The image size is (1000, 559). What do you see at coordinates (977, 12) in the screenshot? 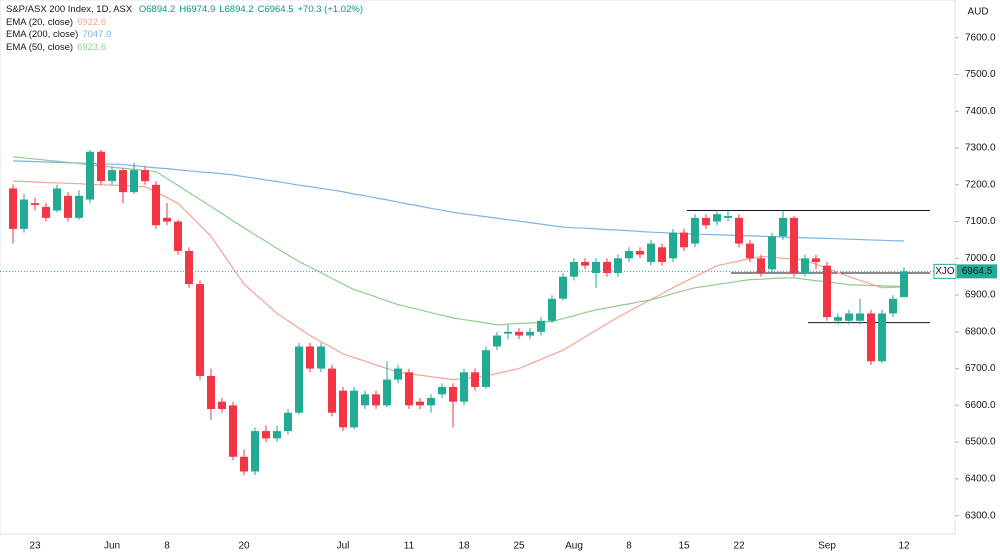
I see `currency-label: AUD` at bounding box center [977, 12].